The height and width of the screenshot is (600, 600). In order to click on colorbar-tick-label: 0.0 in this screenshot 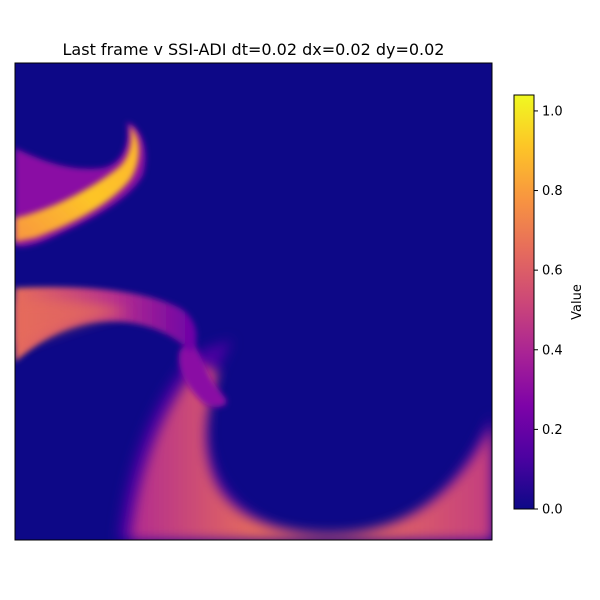, I will do `click(552, 510)`.